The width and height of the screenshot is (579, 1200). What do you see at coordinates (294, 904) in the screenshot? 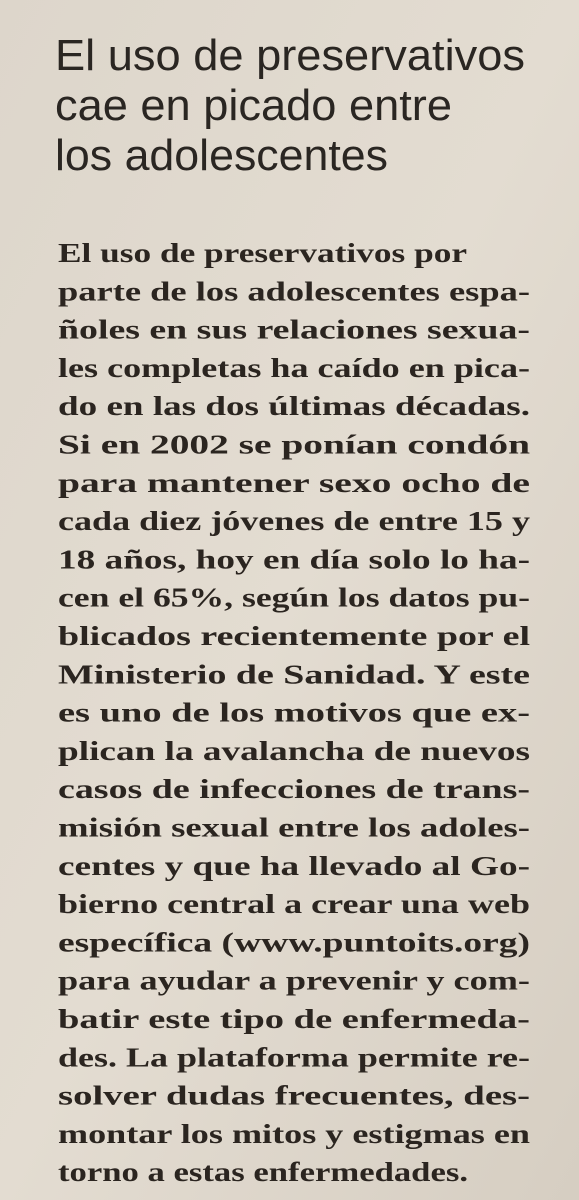
I see `body-line: bierno central a crear una web` at bounding box center [294, 904].